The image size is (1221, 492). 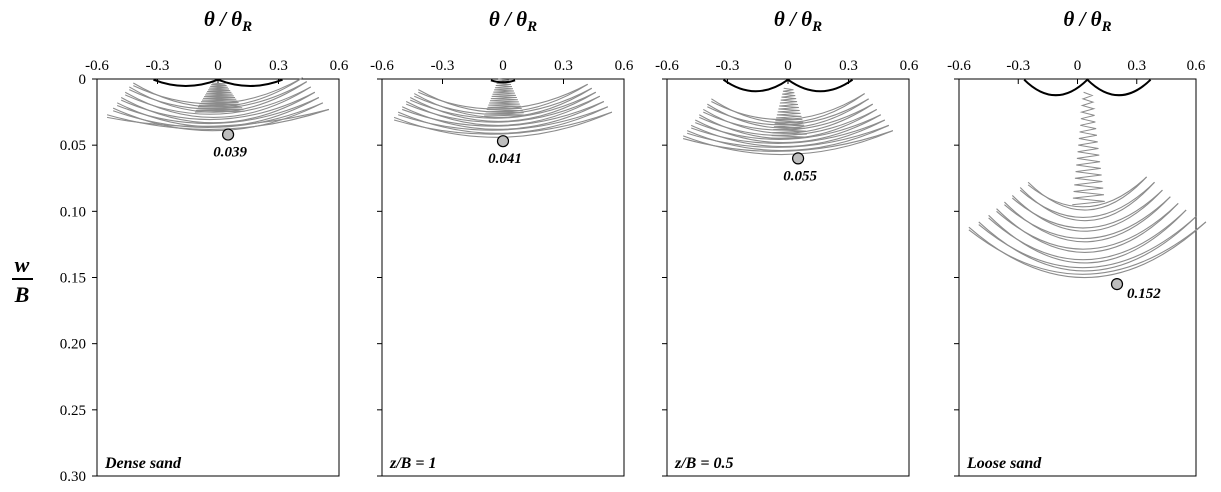 I want to click on panel-label: Loose sand, so click(x=1004, y=463).